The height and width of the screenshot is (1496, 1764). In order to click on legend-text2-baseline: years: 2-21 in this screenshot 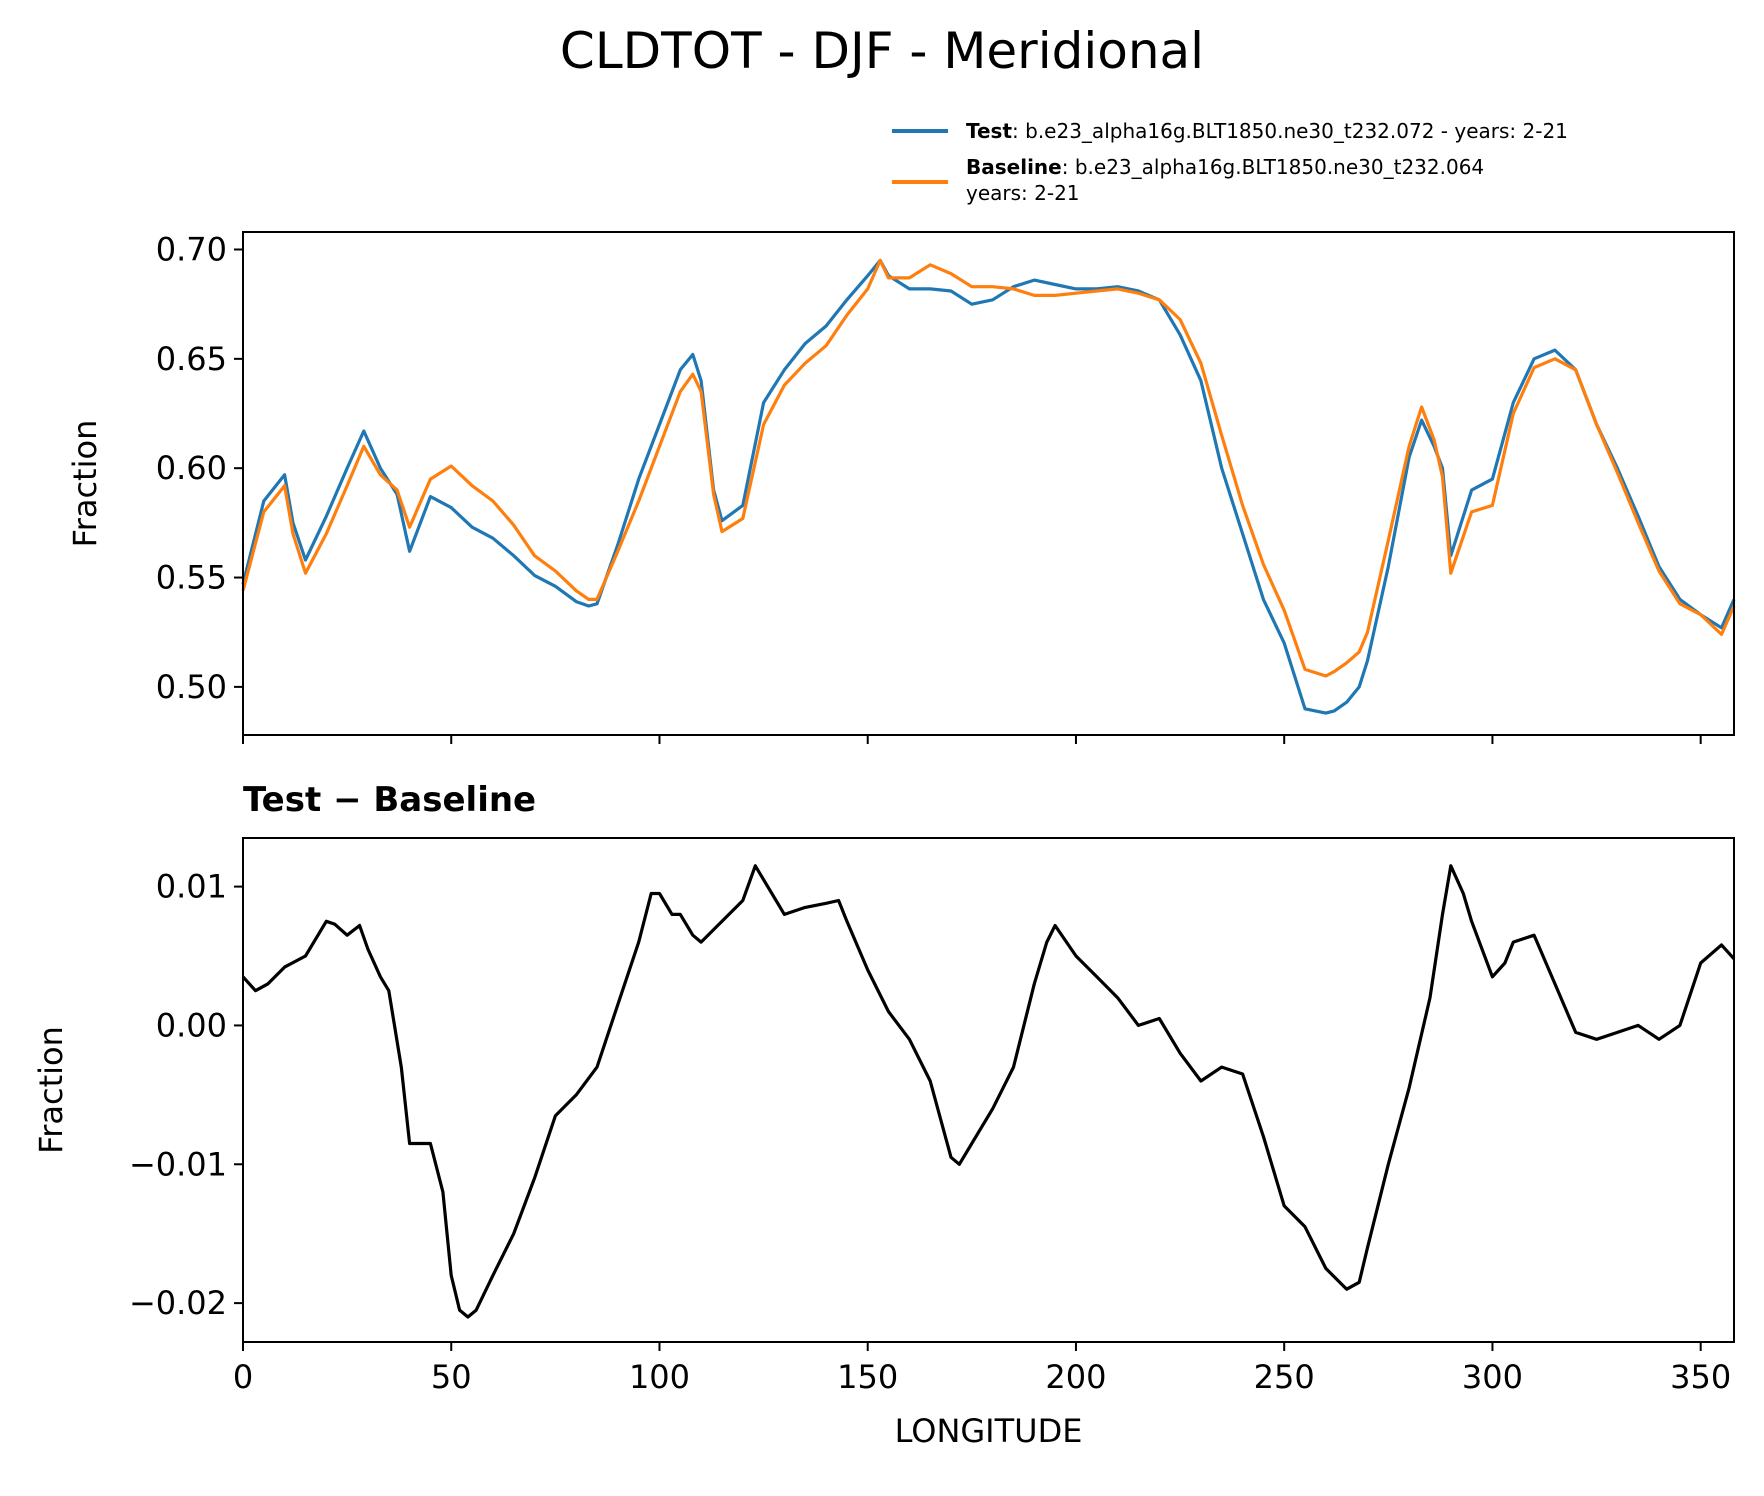, I will do `click(1023, 193)`.